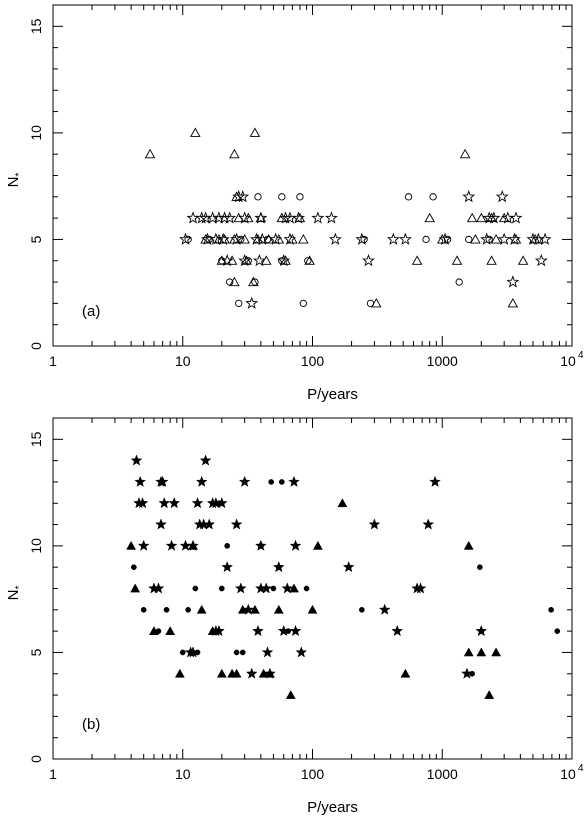 The height and width of the screenshot is (822, 585). I want to click on x-tick-label: 100, so click(313, 361).